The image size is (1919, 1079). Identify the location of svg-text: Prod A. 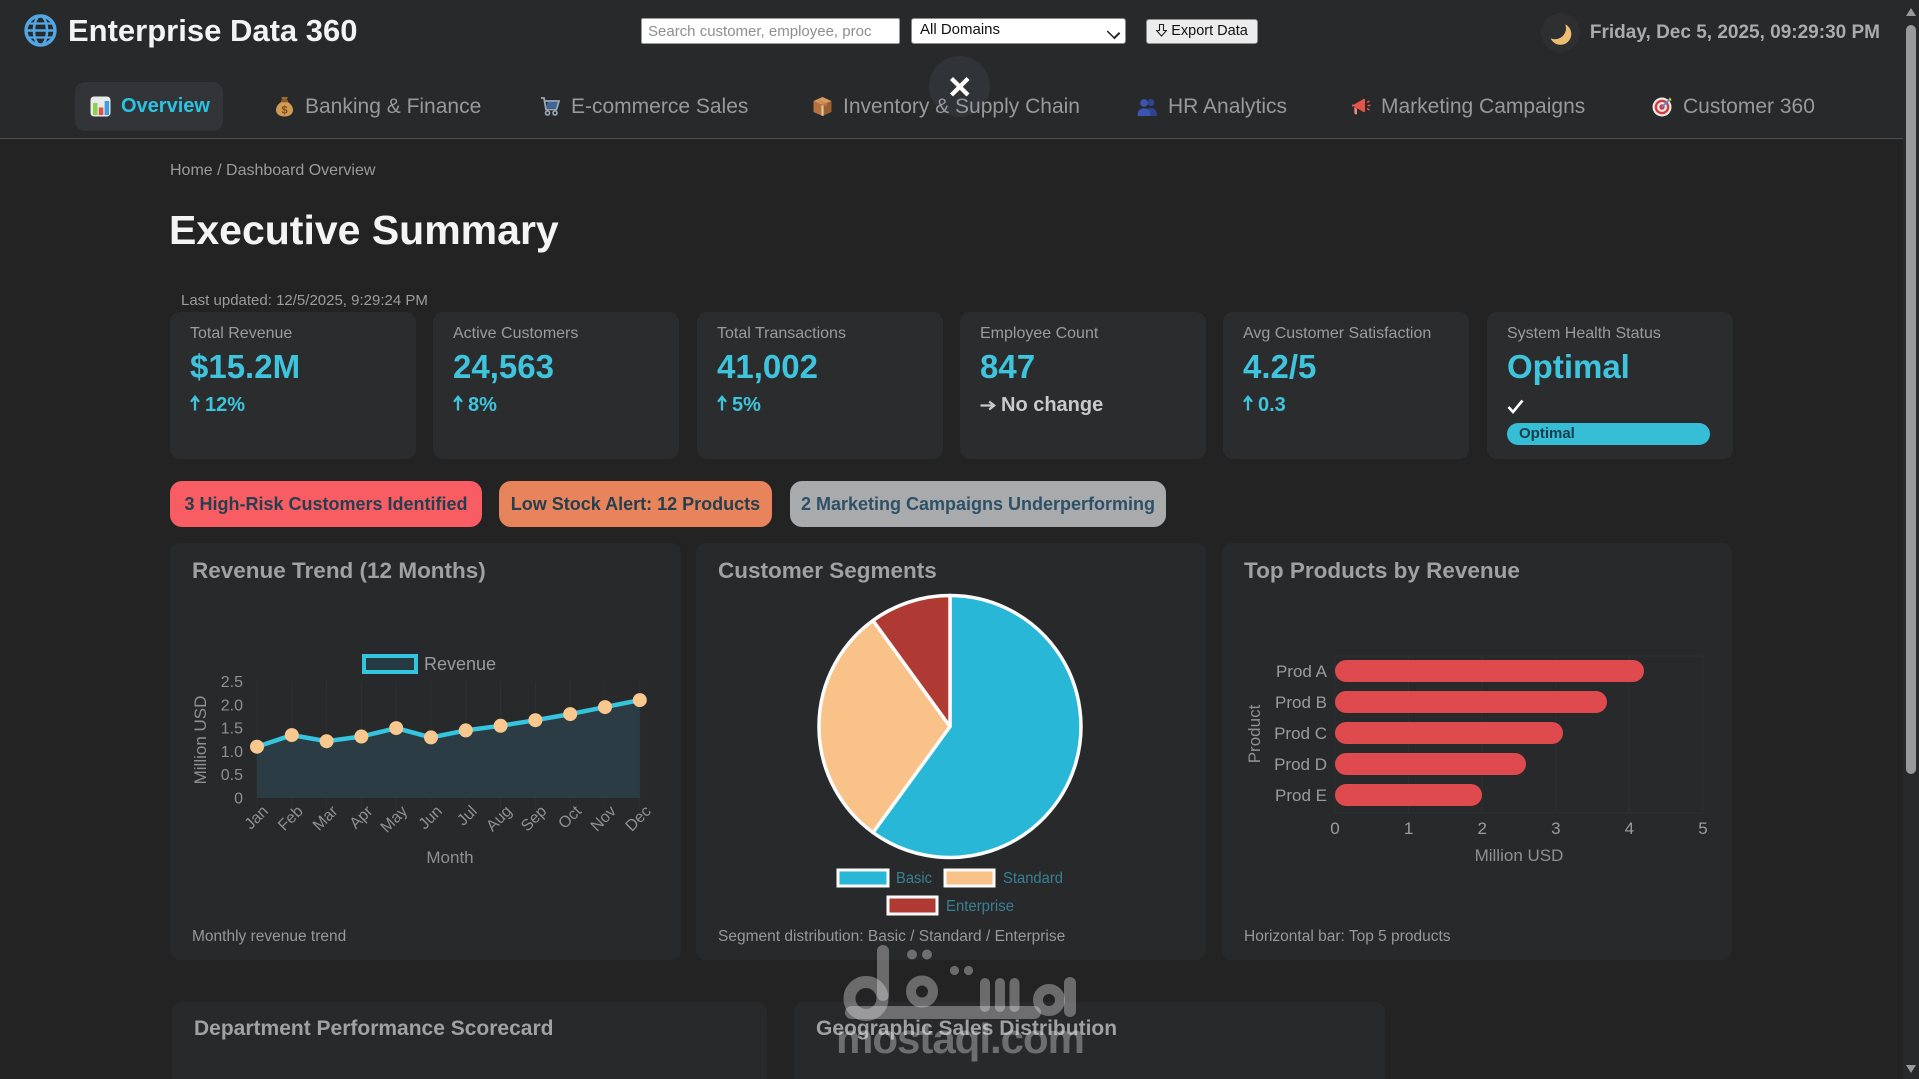
(1302, 671).